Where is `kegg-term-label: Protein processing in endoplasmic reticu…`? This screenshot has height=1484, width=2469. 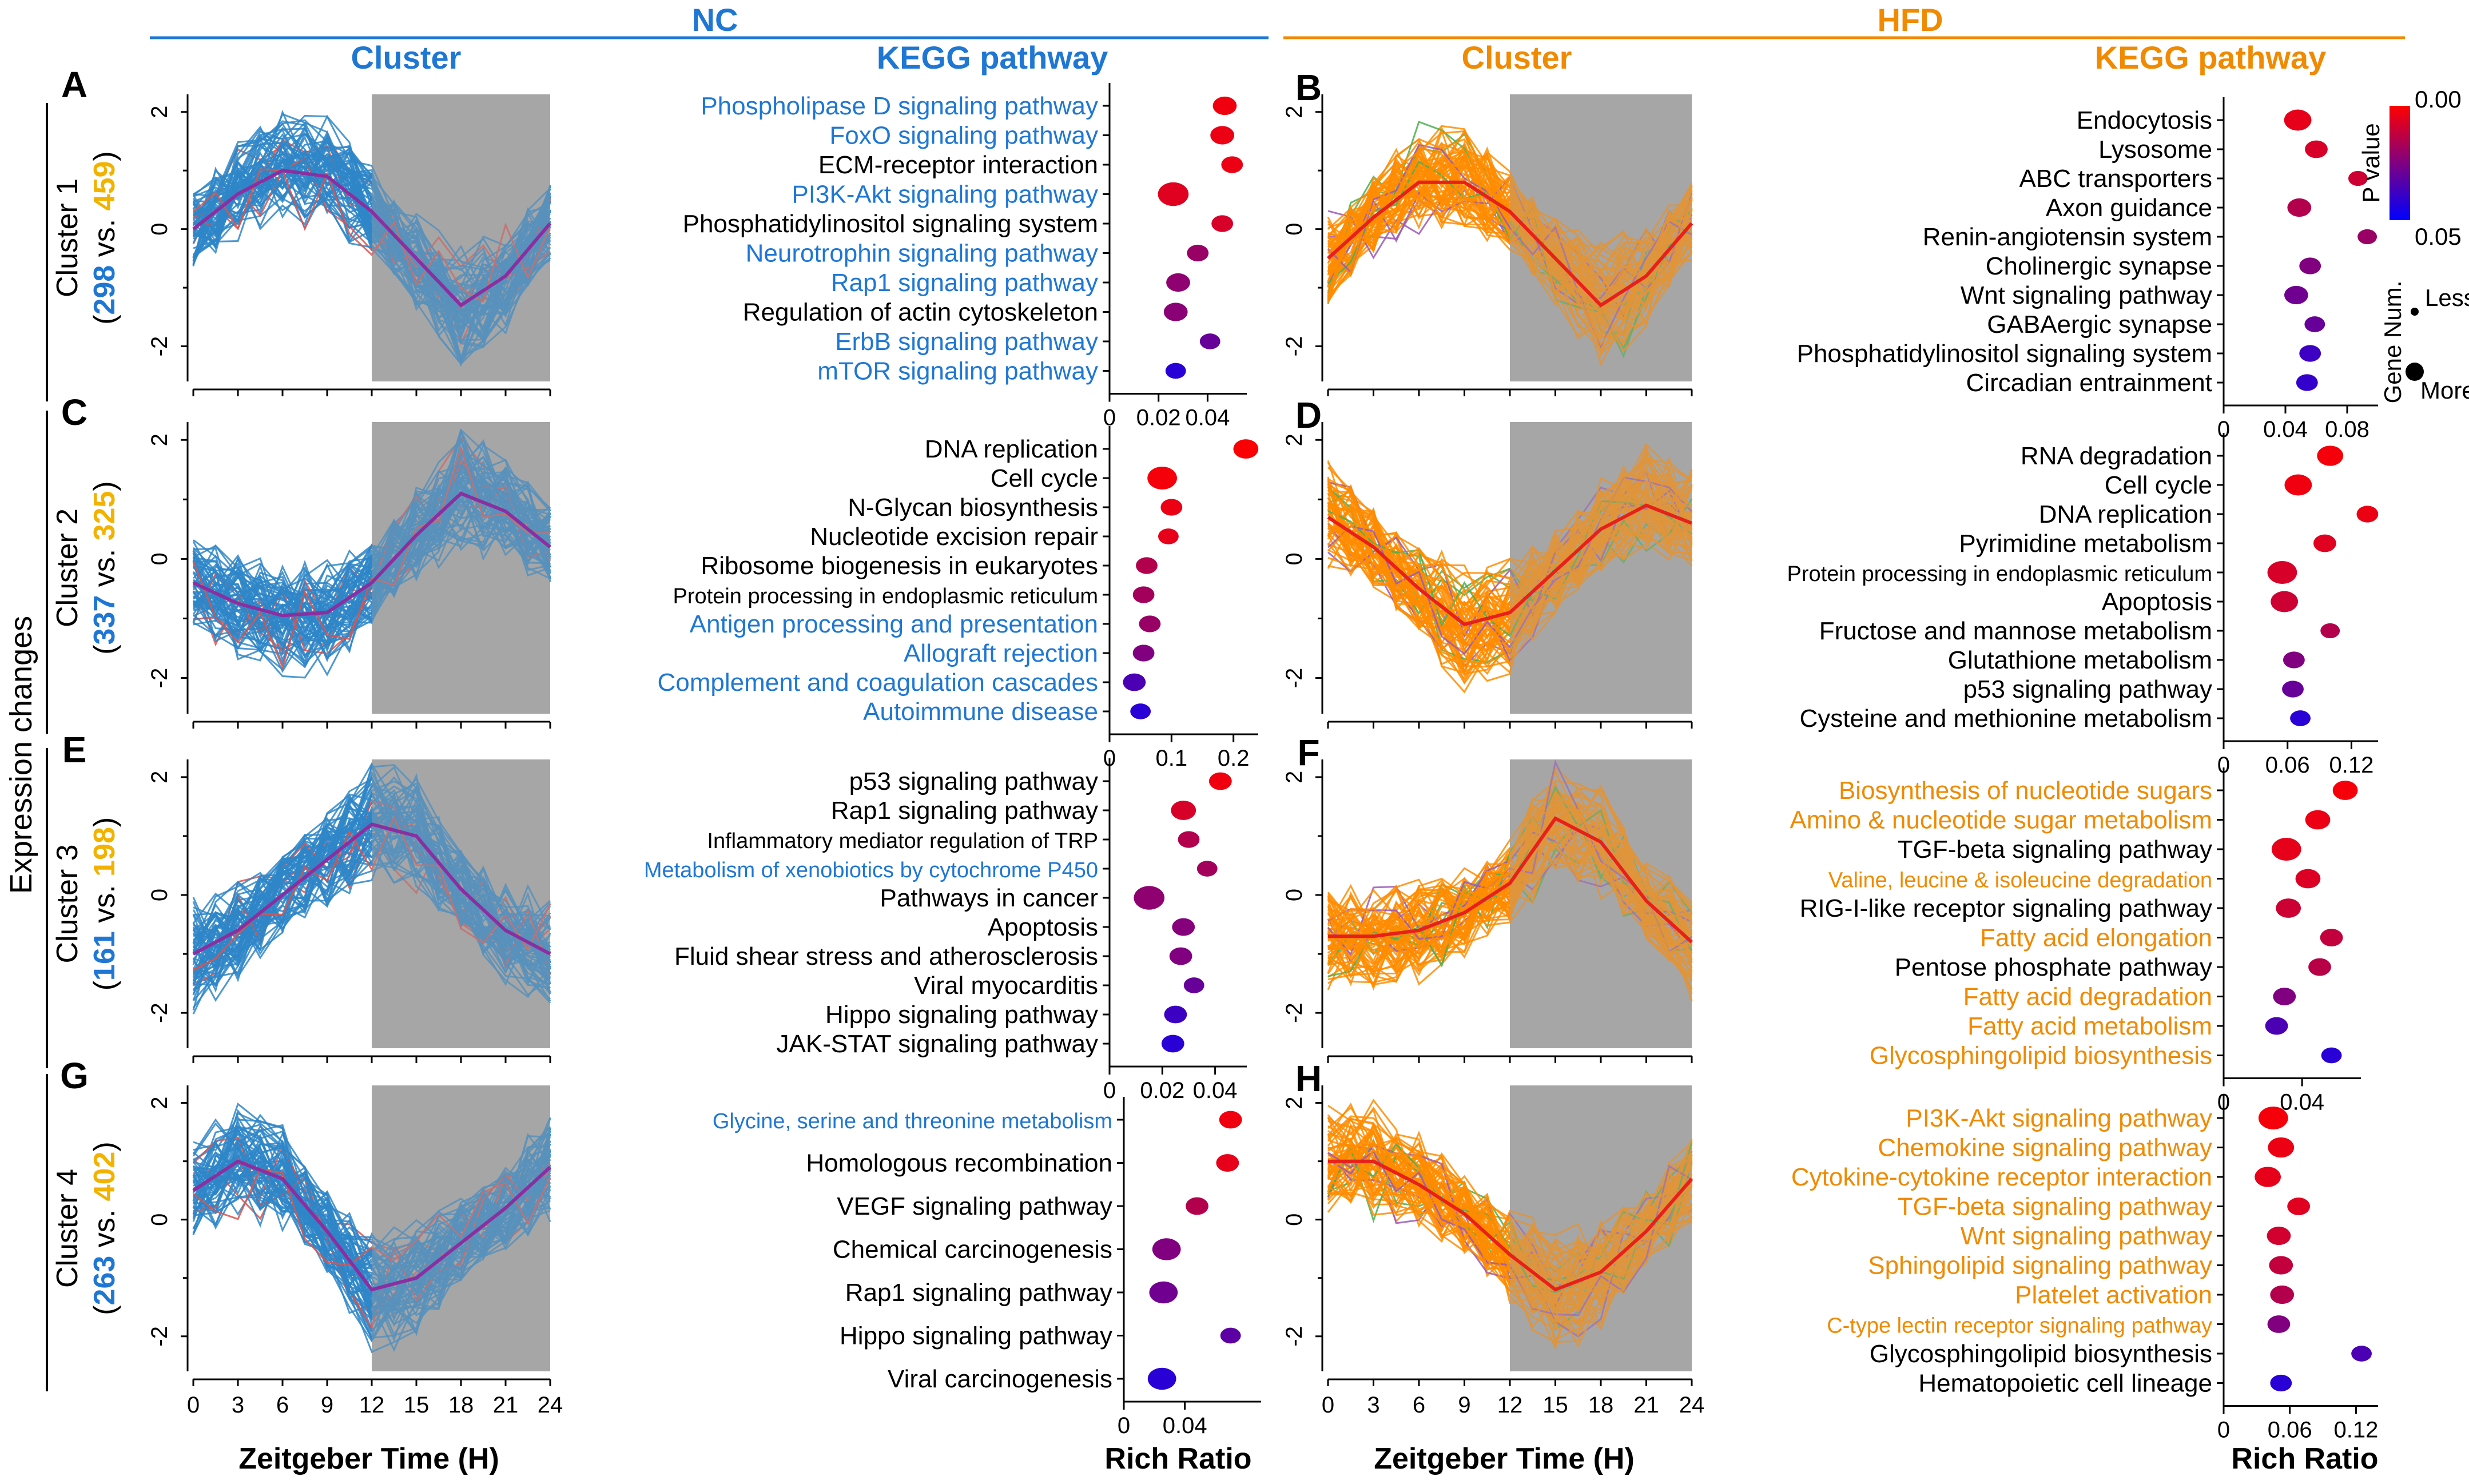
kegg-term-label: Protein processing in endoplasmic reticu… is located at coordinates (1999, 574).